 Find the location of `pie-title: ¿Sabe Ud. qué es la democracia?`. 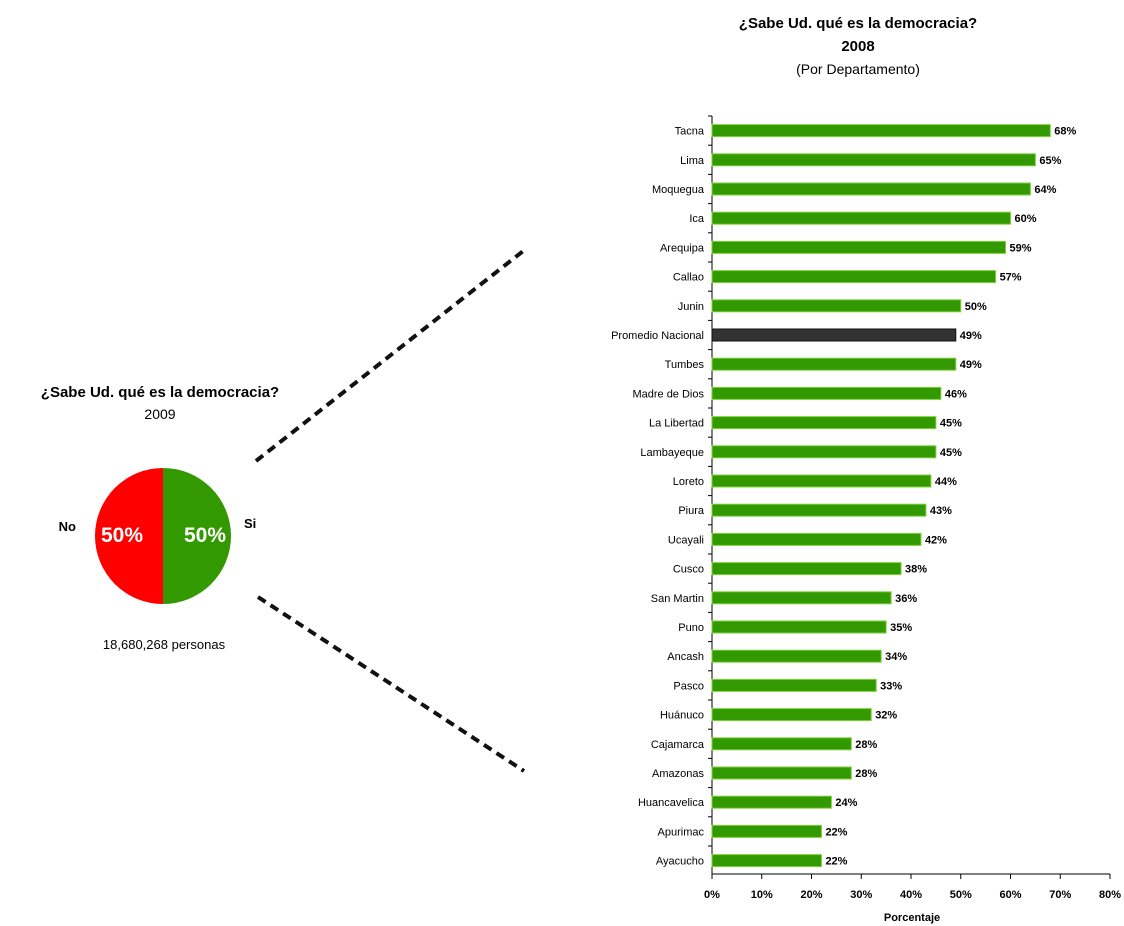

pie-title: ¿Sabe Ud. qué es la democracia? is located at coordinates (160, 392).